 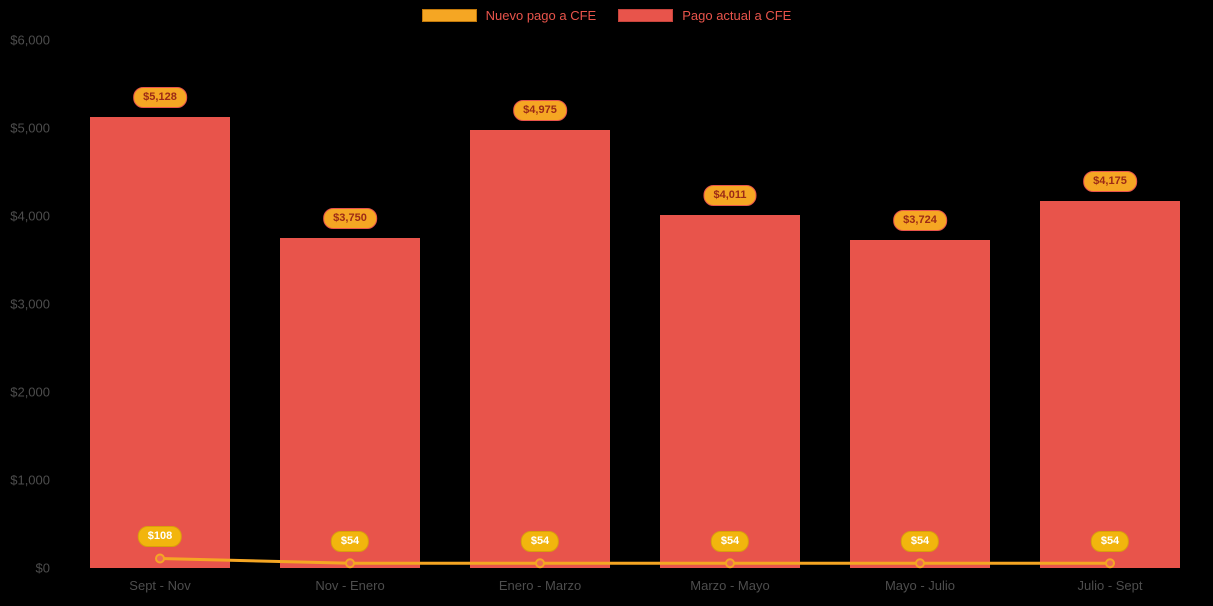 What do you see at coordinates (30, 128) in the screenshot?
I see `y-axis-tick-label: $5,000` at bounding box center [30, 128].